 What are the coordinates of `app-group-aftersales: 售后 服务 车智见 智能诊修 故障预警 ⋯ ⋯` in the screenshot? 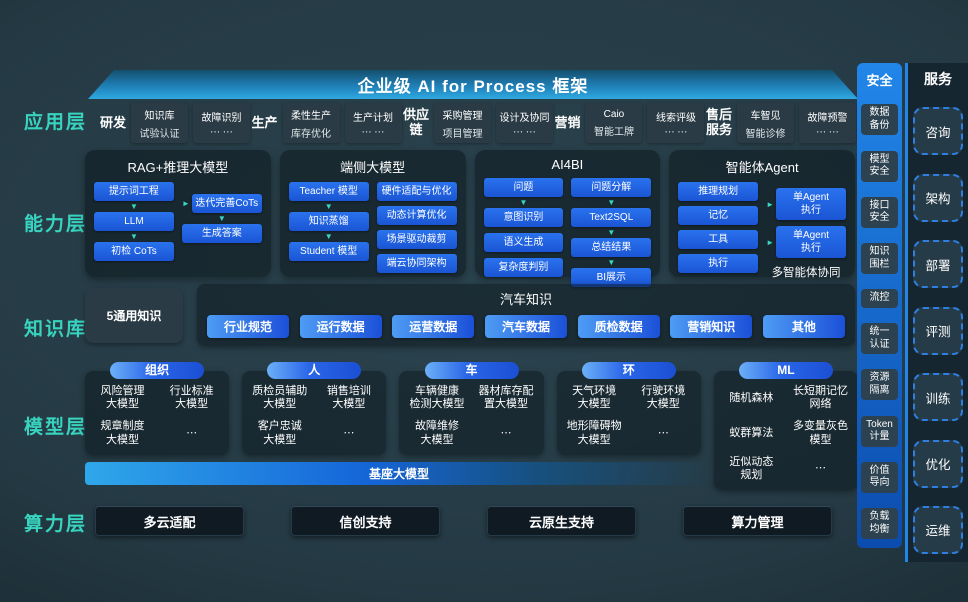 It's located at (781, 123).